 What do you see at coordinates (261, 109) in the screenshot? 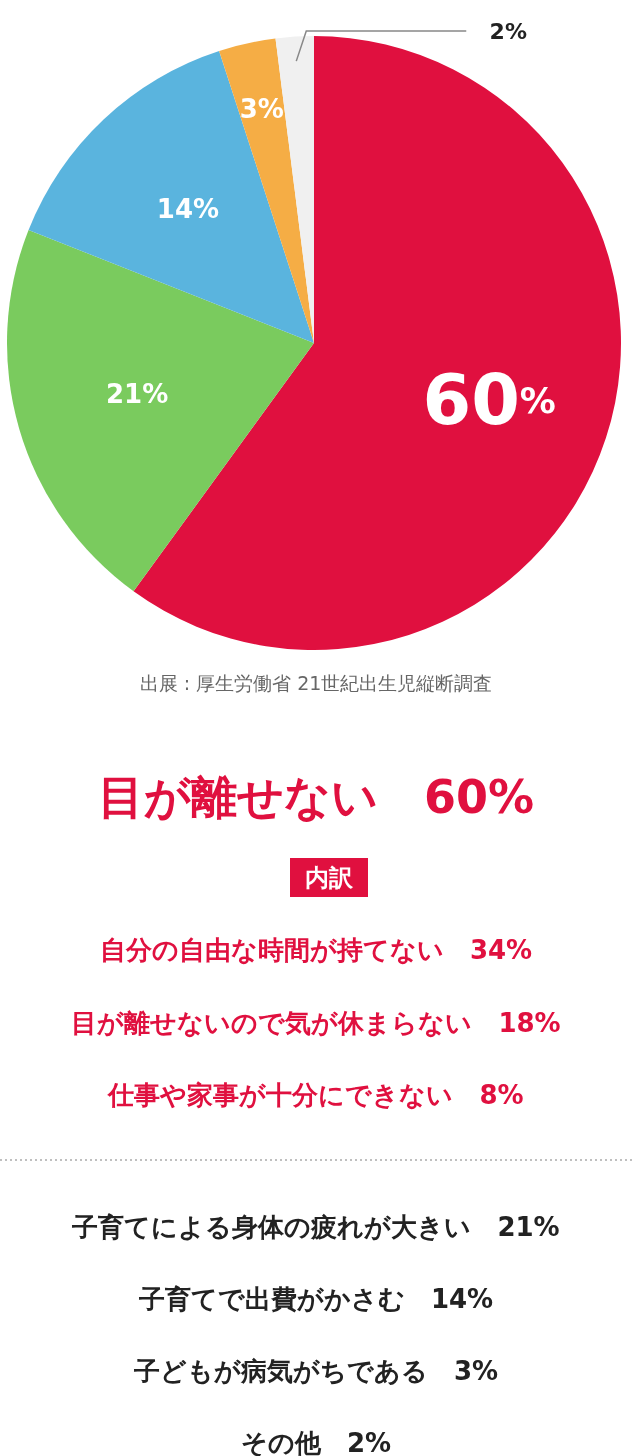
I see `data-label: 3%` at bounding box center [261, 109].